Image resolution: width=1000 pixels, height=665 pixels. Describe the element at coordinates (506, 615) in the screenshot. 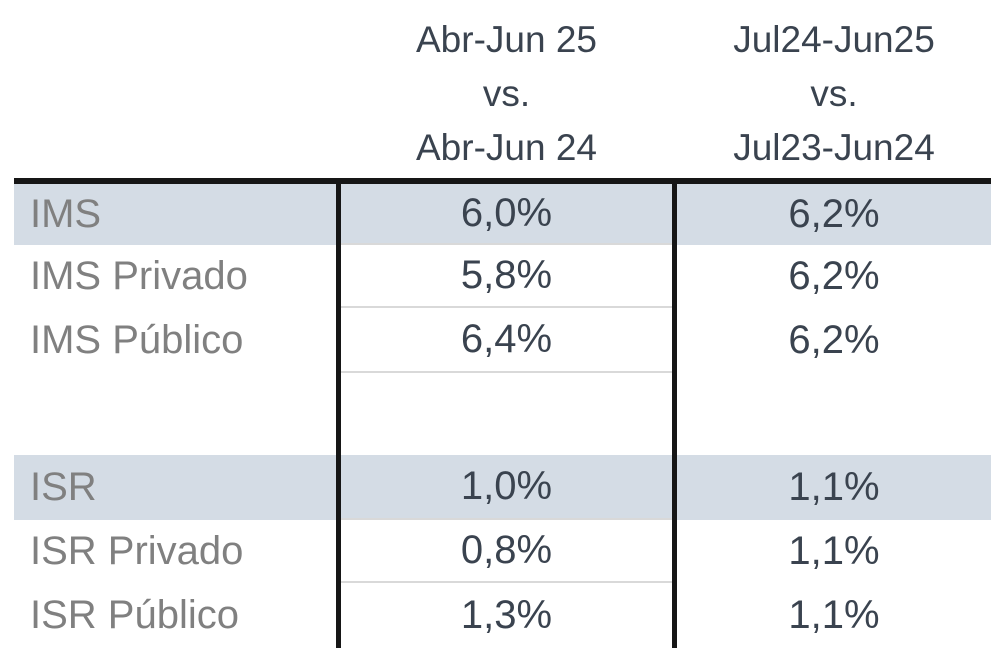

I see `value-cell: 1,3%` at that location.